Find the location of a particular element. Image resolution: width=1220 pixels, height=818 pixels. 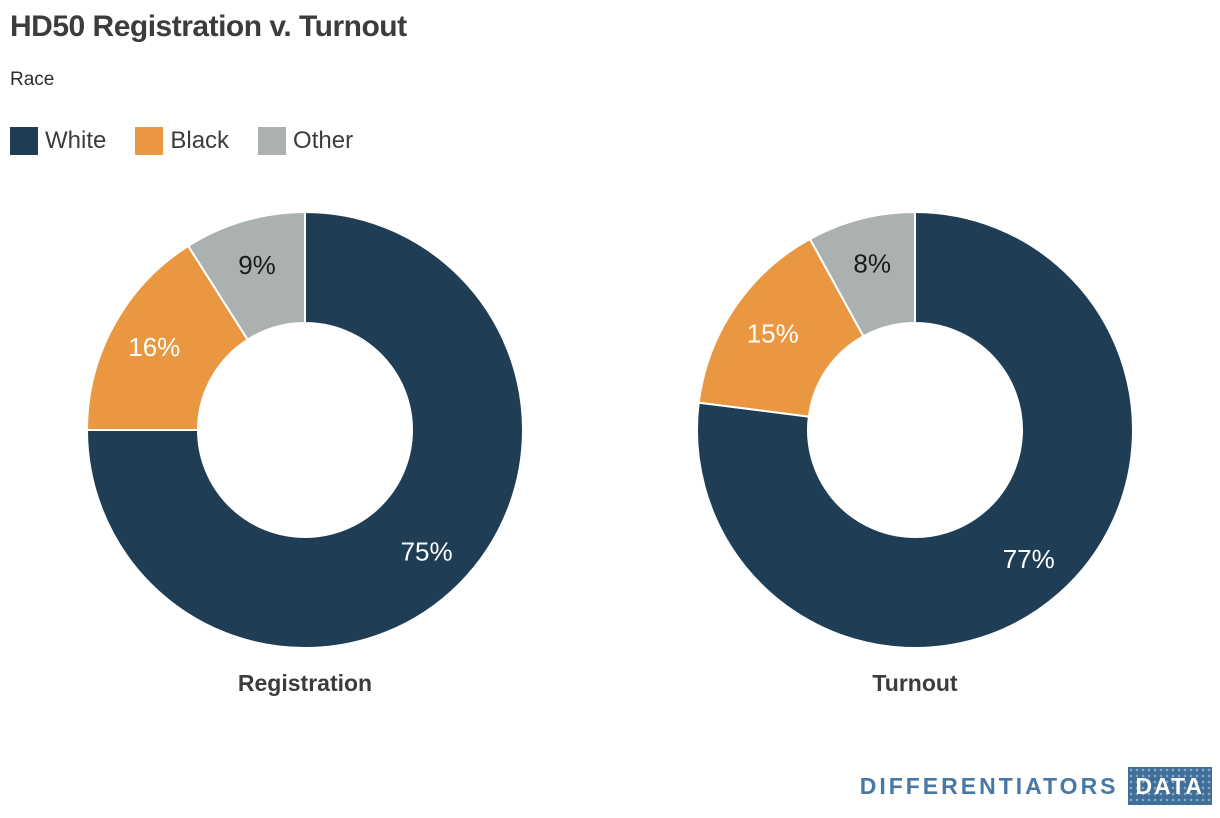

chart-caption-turnout: Turnout is located at coordinates (915, 683).